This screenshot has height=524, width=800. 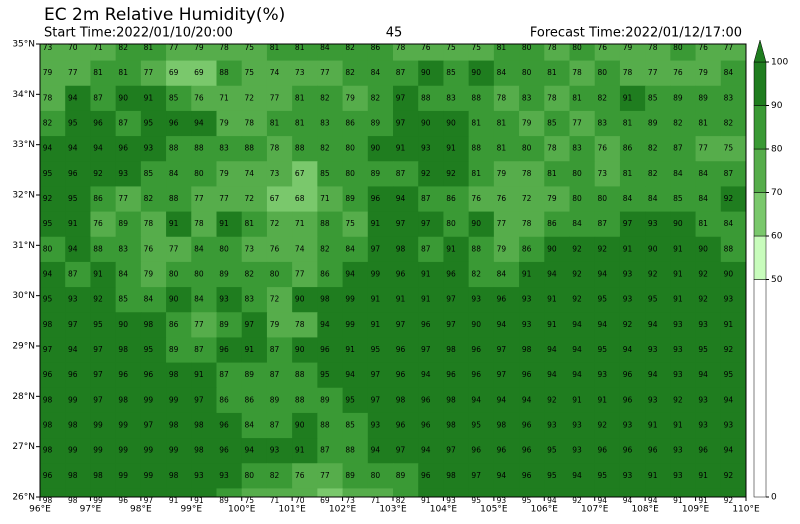 What do you see at coordinates (164, 15) in the screenshot?
I see `title: EC 2m Relative Humidity(%)` at bounding box center [164, 15].